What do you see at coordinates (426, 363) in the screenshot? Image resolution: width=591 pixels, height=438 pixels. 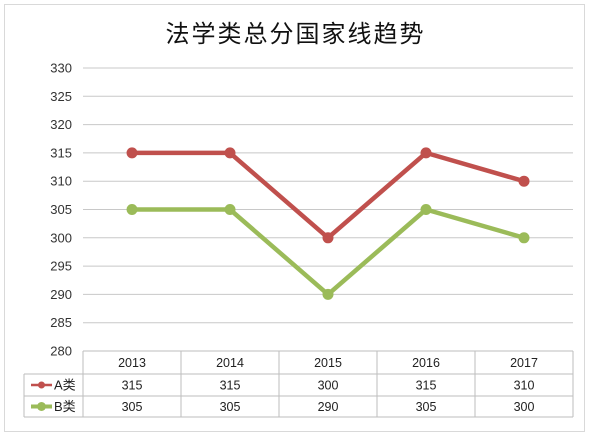 I see `x-category-label: 2016` at bounding box center [426, 363].